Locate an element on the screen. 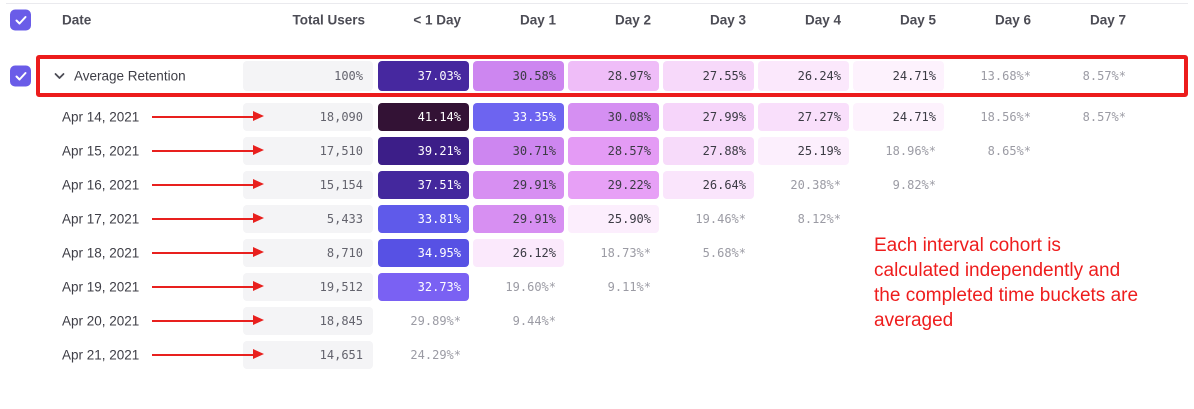 Image resolution: width=1194 pixels, height=409 pixels. retention-value-cell: 41.14% is located at coordinates (423, 117).